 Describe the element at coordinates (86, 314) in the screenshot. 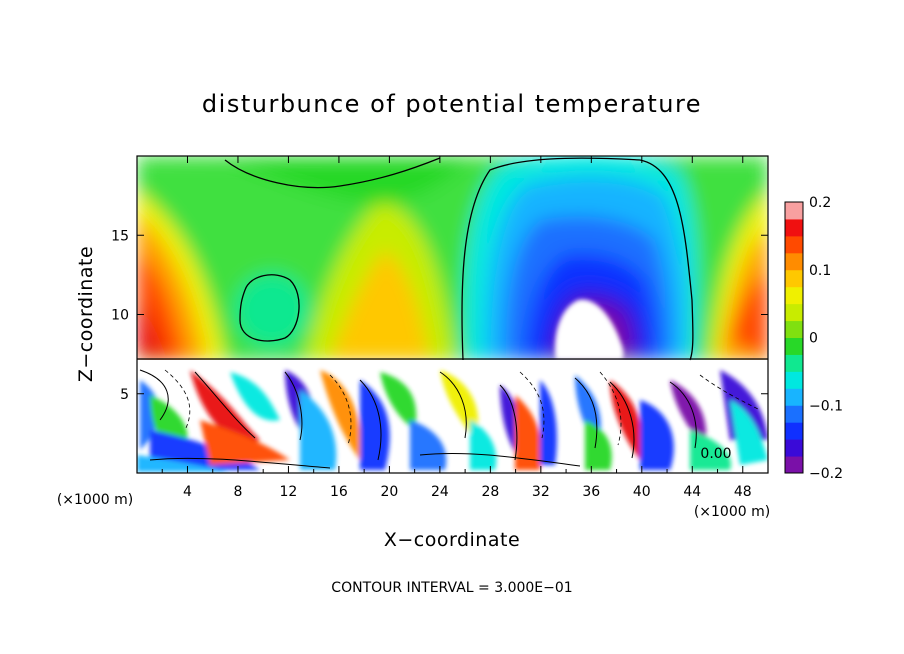

I see `y-axis-label: Z−coordinate` at that location.